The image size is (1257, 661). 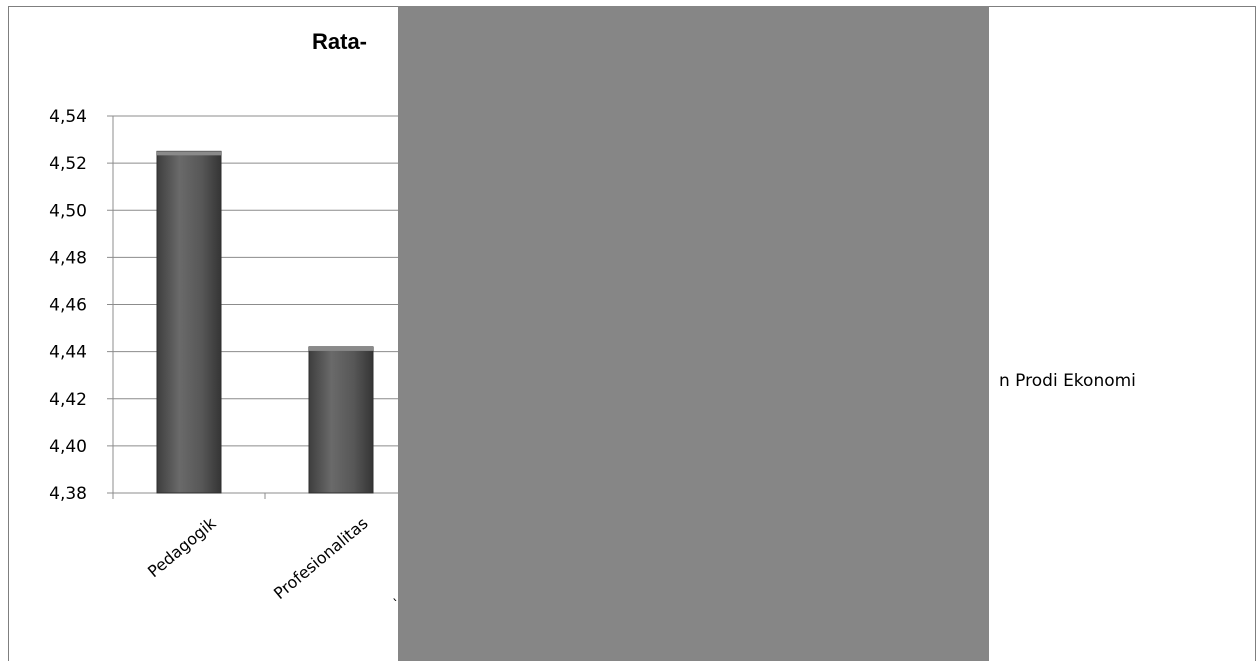 I want to click on y-tick-label: 4,40, so click(x=68, y=447).